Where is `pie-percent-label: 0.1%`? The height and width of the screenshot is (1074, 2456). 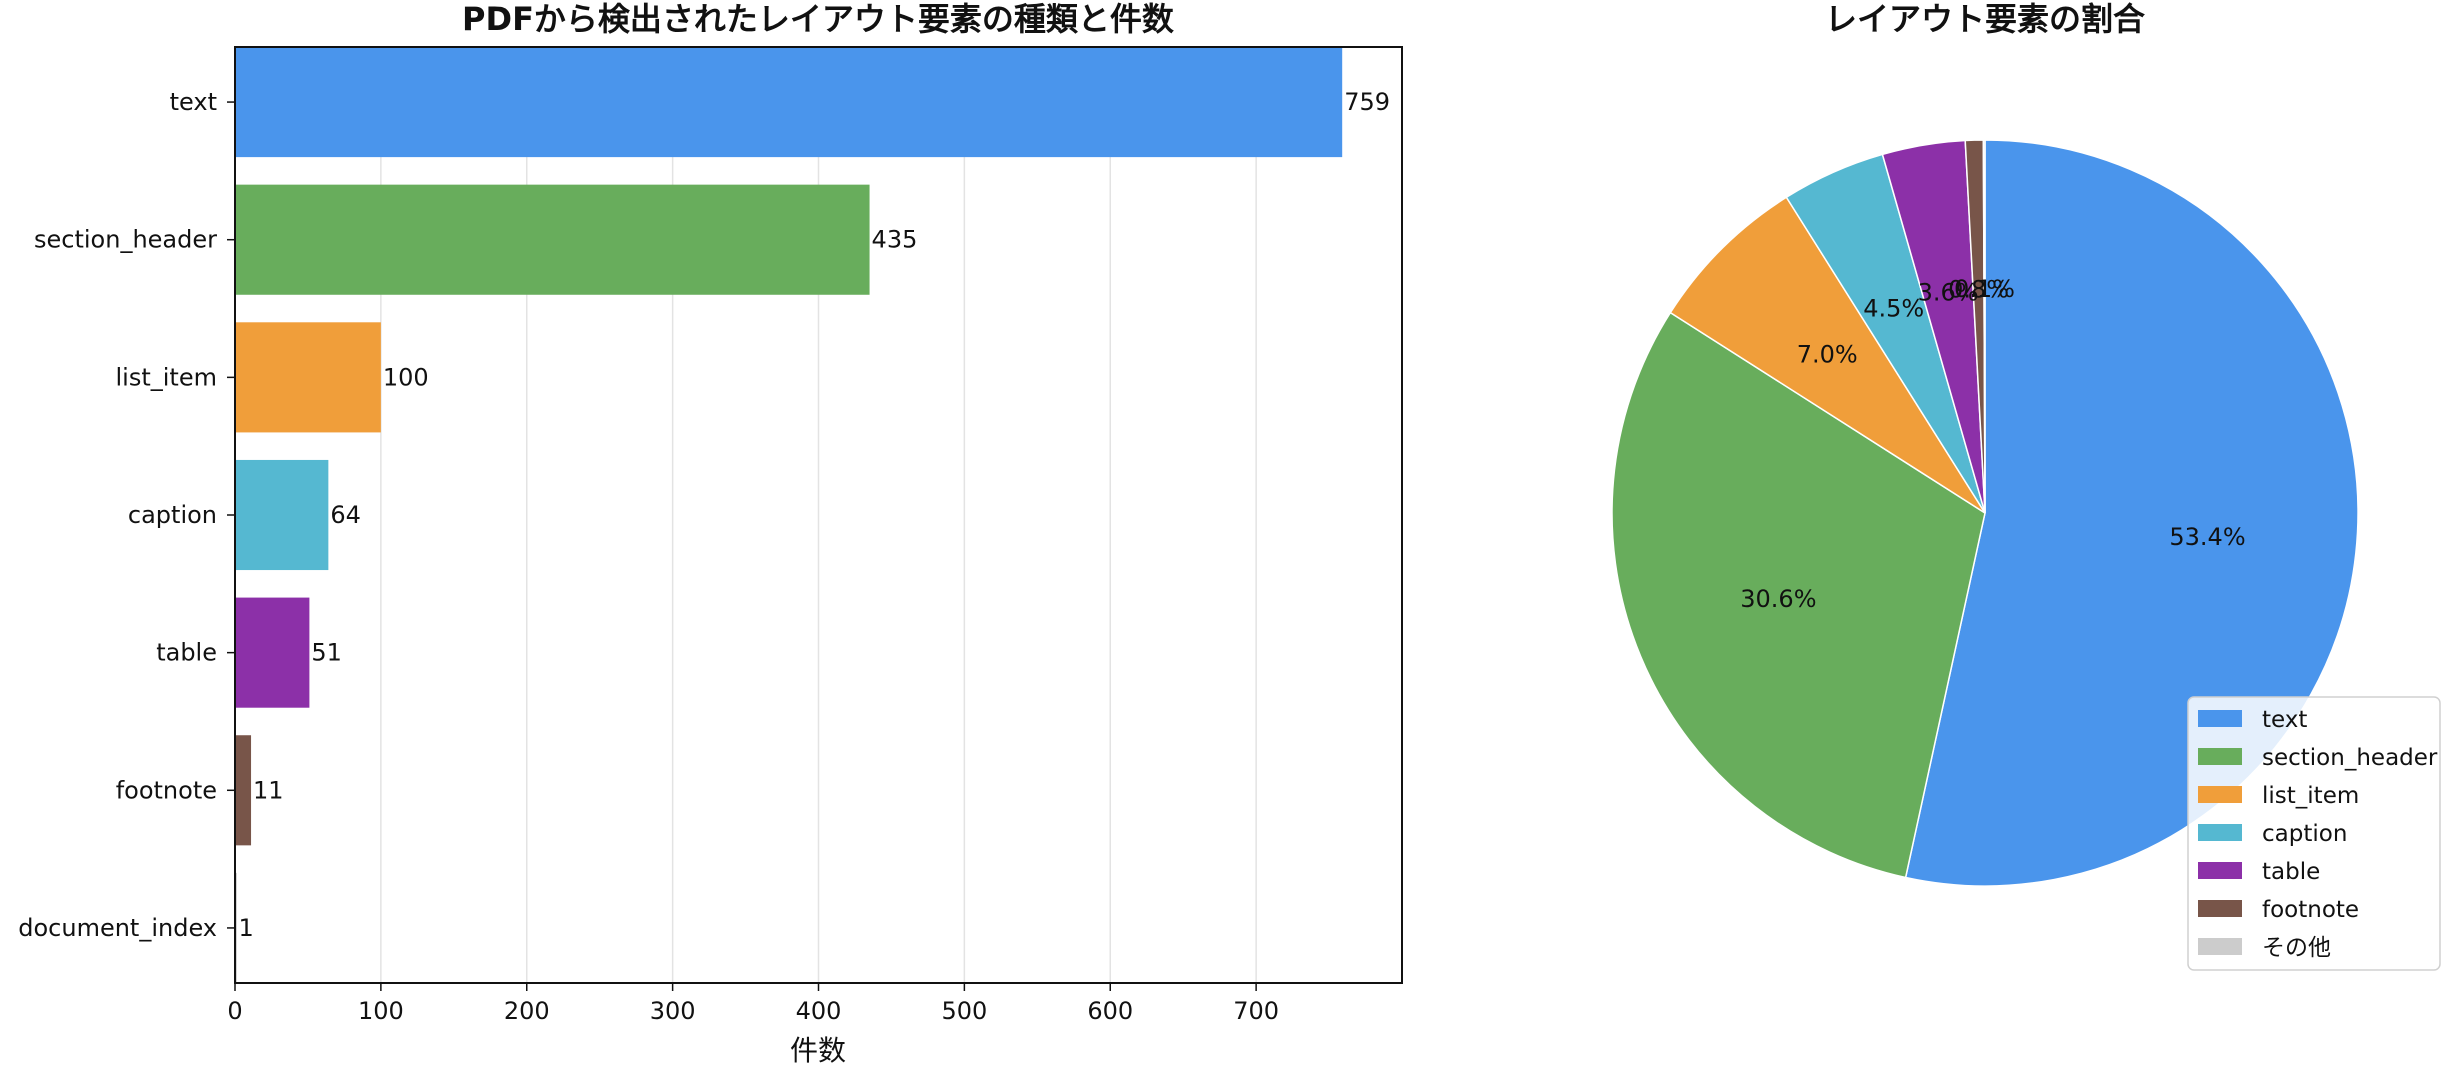 pie-percent-label: 0.1% is located at coordinates (1984, 289).